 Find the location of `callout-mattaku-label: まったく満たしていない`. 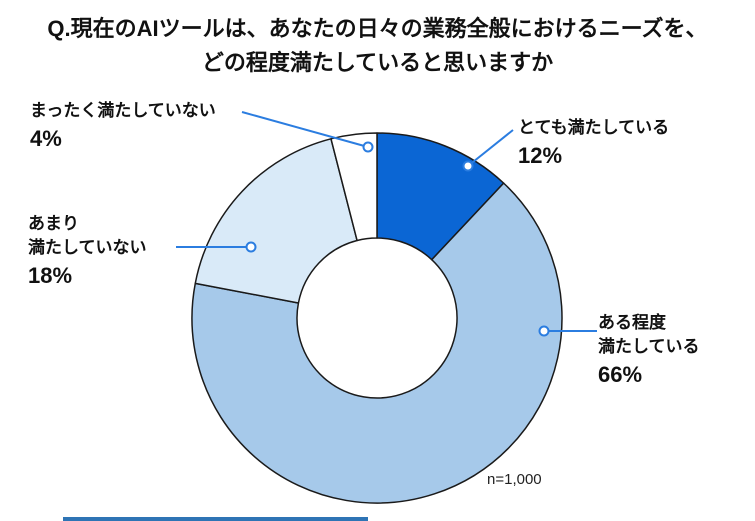

callout-mattaku-label: まったく満たしていない is located at coordinates (123, 110).